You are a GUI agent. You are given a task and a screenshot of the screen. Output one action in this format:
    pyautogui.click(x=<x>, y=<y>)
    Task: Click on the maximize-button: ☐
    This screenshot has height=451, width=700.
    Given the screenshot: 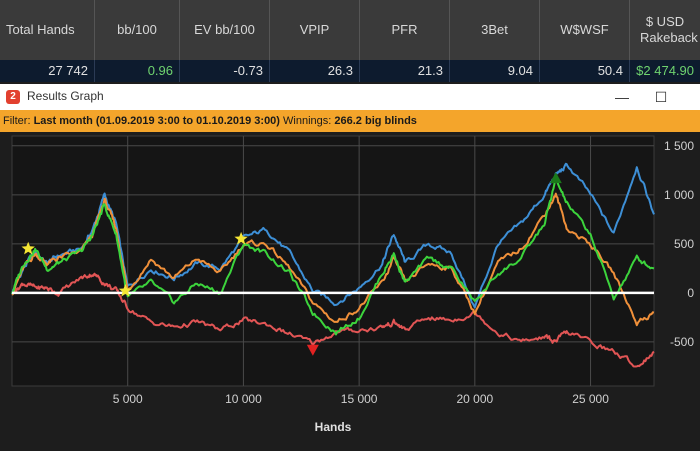 What is the action you would take?
    pyautogui.click(x=661, y=97)
    